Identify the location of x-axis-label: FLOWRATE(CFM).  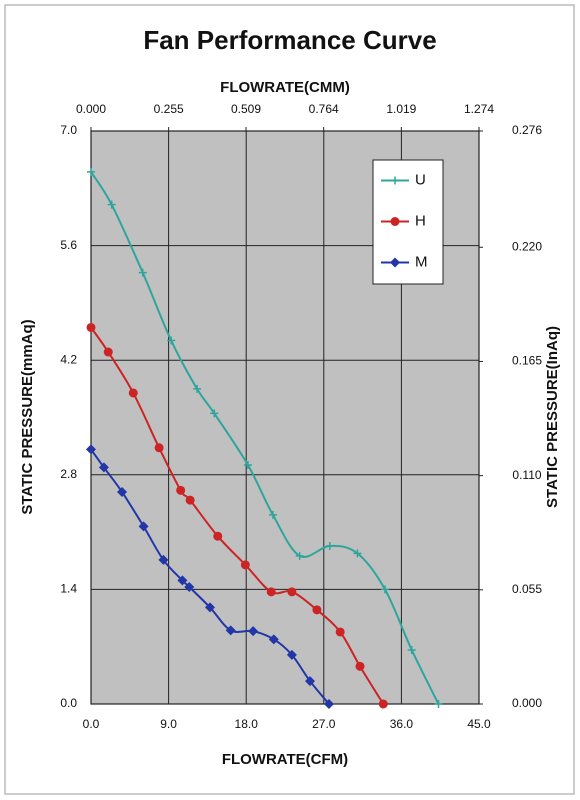
(285, 759).